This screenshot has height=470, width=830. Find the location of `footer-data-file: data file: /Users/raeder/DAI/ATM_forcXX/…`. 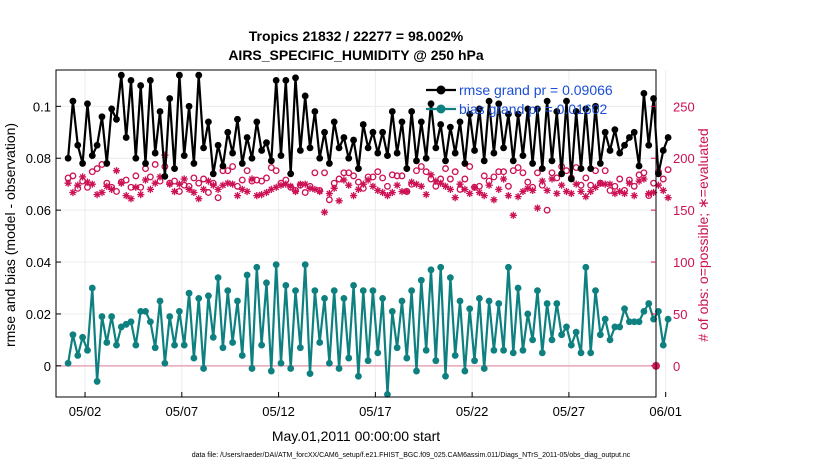

footer-data-file: data file: /Users/raeder/DAI/ATM_forcXX/… is located at coordinates (411, 455).